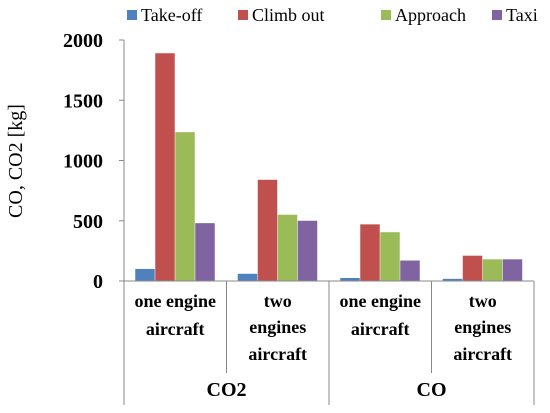 Image resolution: width=550 pixels, height=413 pixels. What do you see at coordinates (88, 222) in the screenshot?
I see `y-tick-label-1: 500` at bounding box center [88, 222].